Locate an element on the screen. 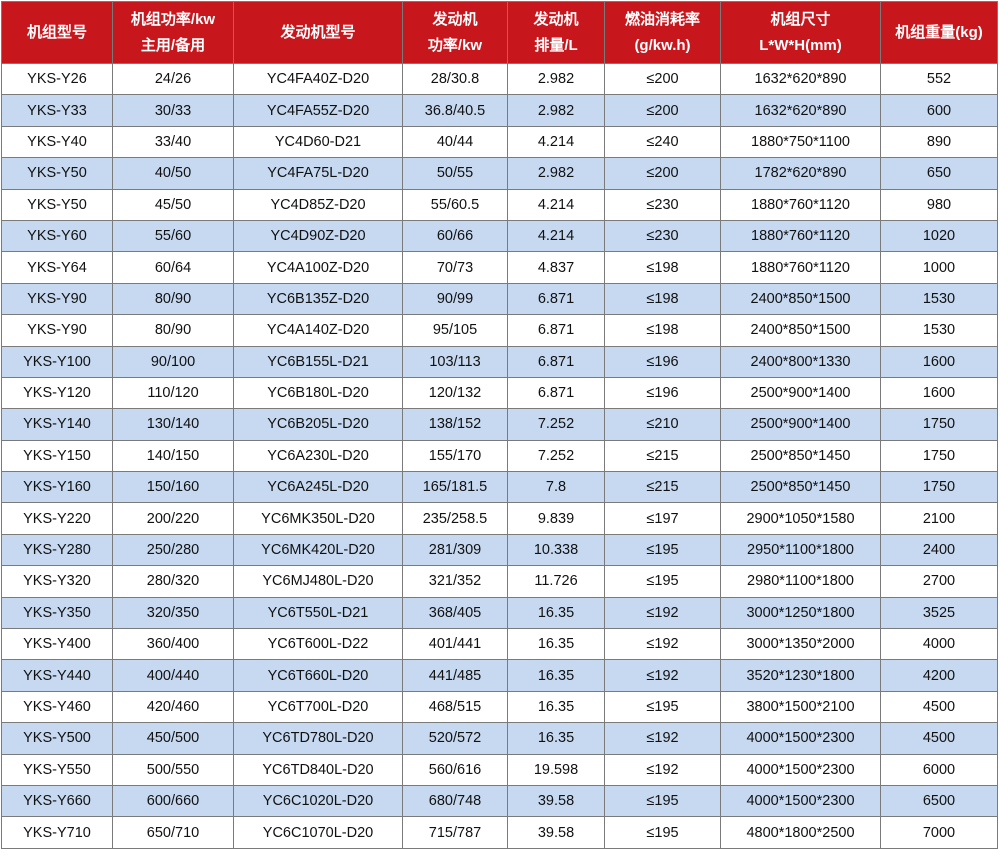 The width and height of the screenshot is (1000, 866). cell-unit-model: YKS-Y160 is located at coordinates (57, 487).